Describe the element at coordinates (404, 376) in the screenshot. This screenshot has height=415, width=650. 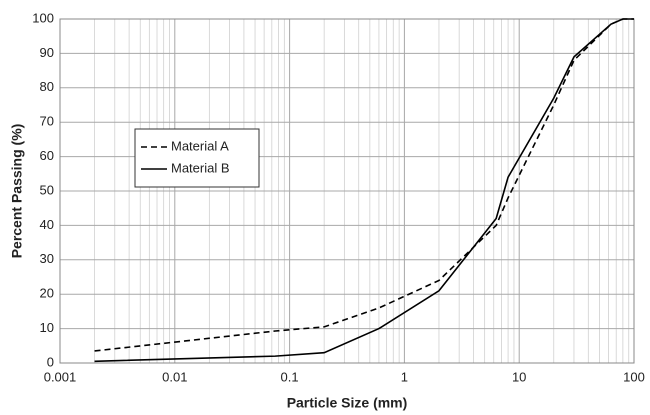
I see `x-tick-label: 1` at that location.